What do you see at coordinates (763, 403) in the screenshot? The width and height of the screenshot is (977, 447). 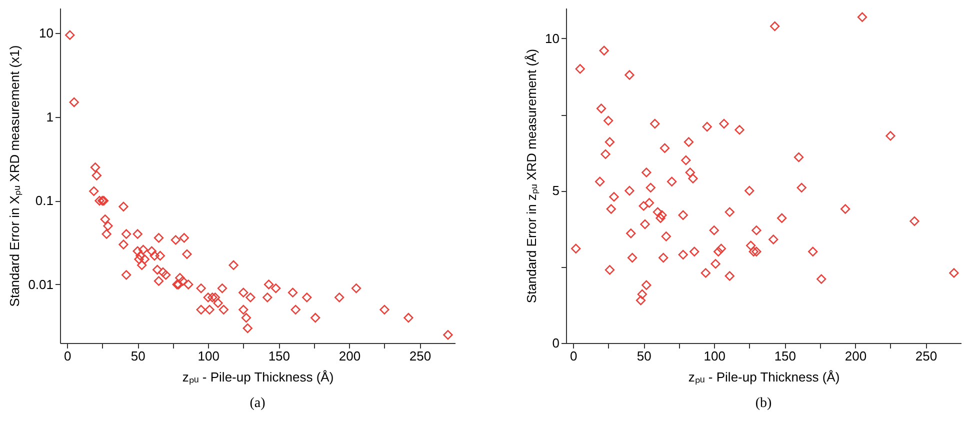 I see `text: (b)` at bounding box center [763, 403].